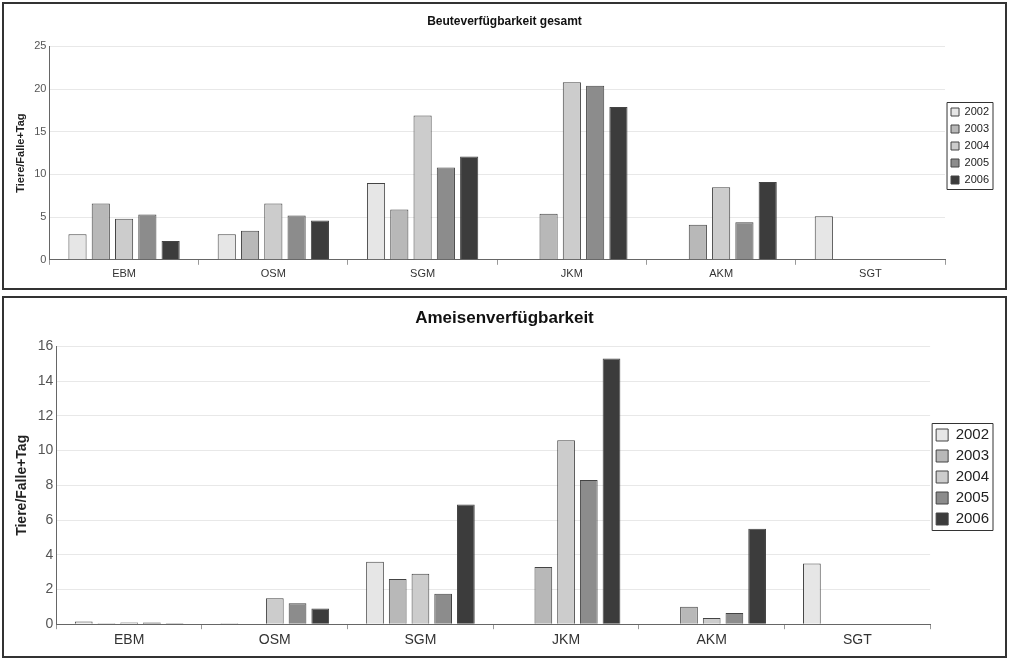 This screenshot has width=1011, height=663. Describe the element at coordinates (504, 20) in the screenshot. I see `chart-title: Beuteverfügbarkeit gesamt` at that location.